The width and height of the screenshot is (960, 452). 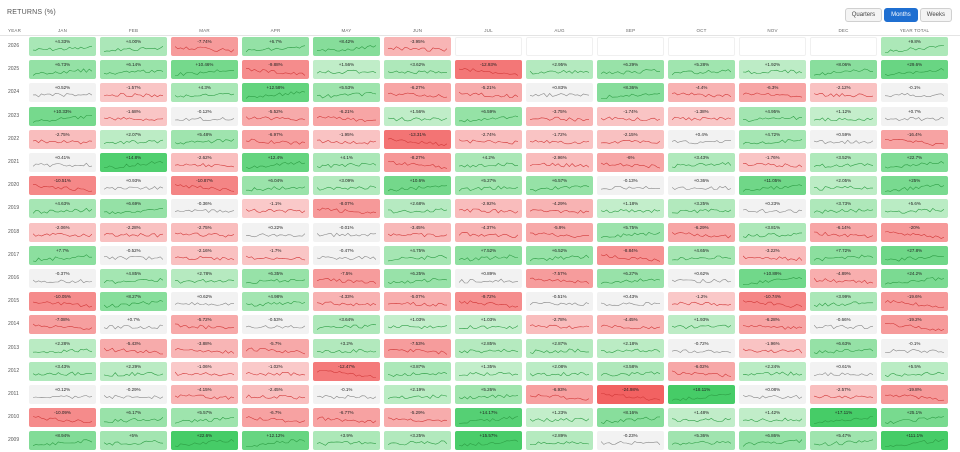 What do you see at coordinates (914, 93) in the screenshot?
I see `year-total-cell: -0.1%` at bounding box center [914, 93].